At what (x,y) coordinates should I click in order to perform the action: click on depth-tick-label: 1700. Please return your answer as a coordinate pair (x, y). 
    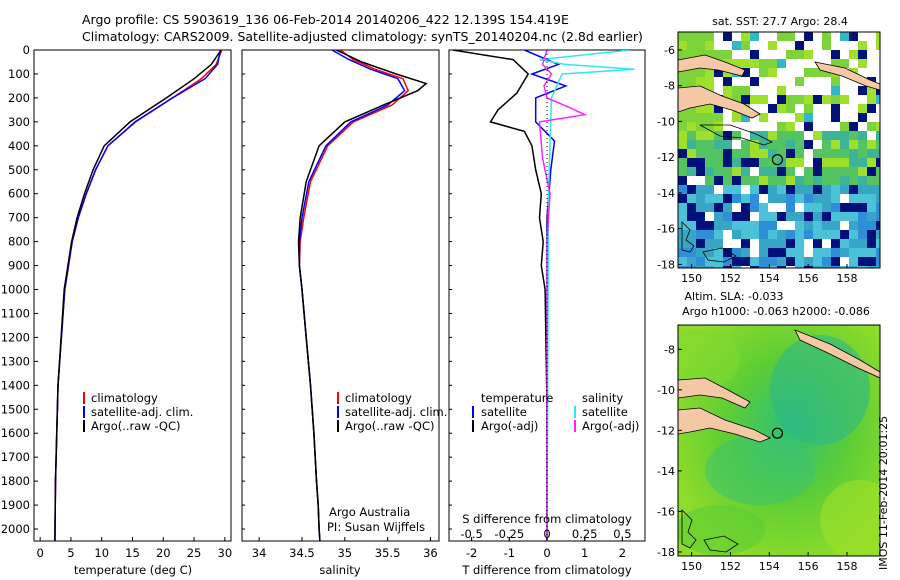
    Looking at the image, I should click on (15, 457).